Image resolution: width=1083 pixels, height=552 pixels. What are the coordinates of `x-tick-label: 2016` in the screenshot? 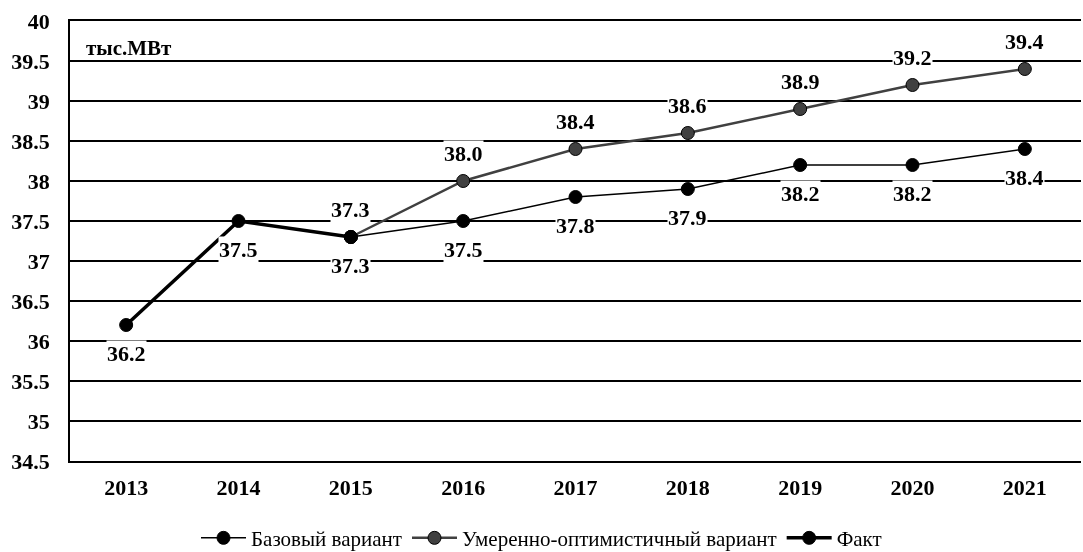 It's located at (463, 488).